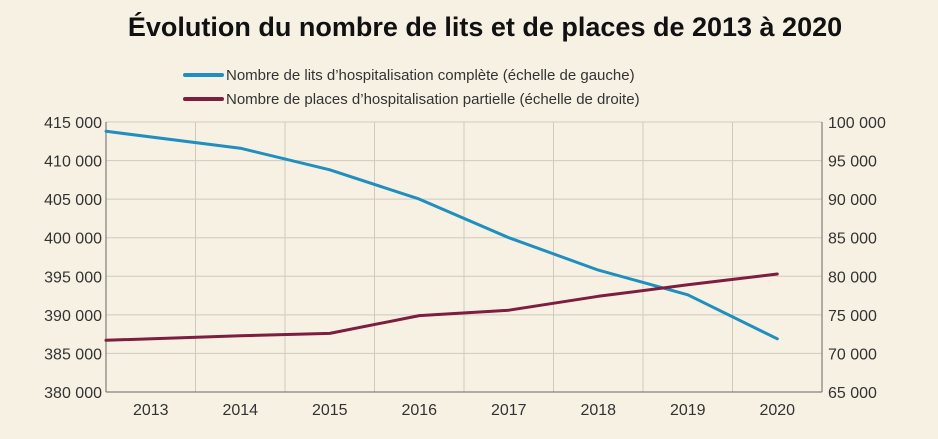 The height and width of the screenshot is (439, 938). I want to click on point-places-2020, so click(777, 274).